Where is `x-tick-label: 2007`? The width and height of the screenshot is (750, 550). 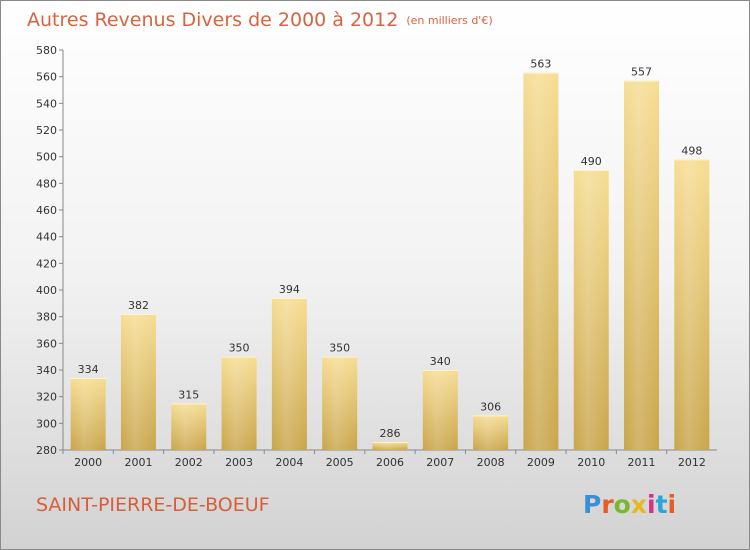
x-tick-label: 2007 is located at coordinates (440, 462).